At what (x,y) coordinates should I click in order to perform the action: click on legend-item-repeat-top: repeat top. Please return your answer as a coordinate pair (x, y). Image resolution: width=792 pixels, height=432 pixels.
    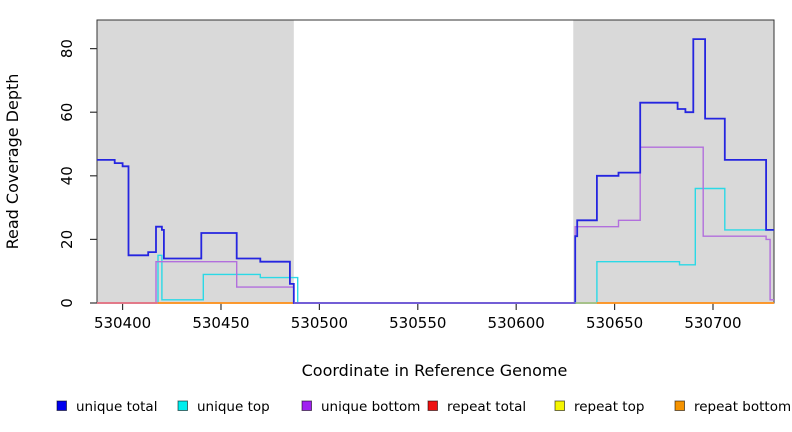
    Looking at the image, I should click on (599, 407).